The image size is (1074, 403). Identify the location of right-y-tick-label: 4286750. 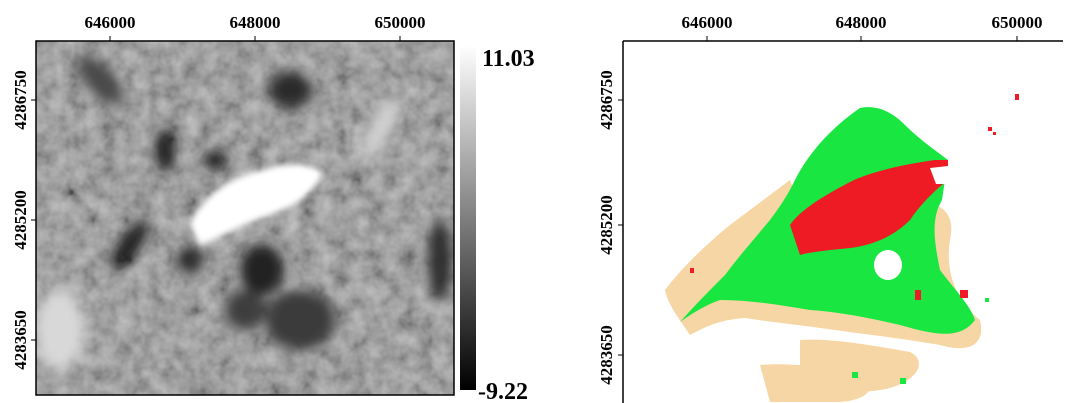
(606, 100).